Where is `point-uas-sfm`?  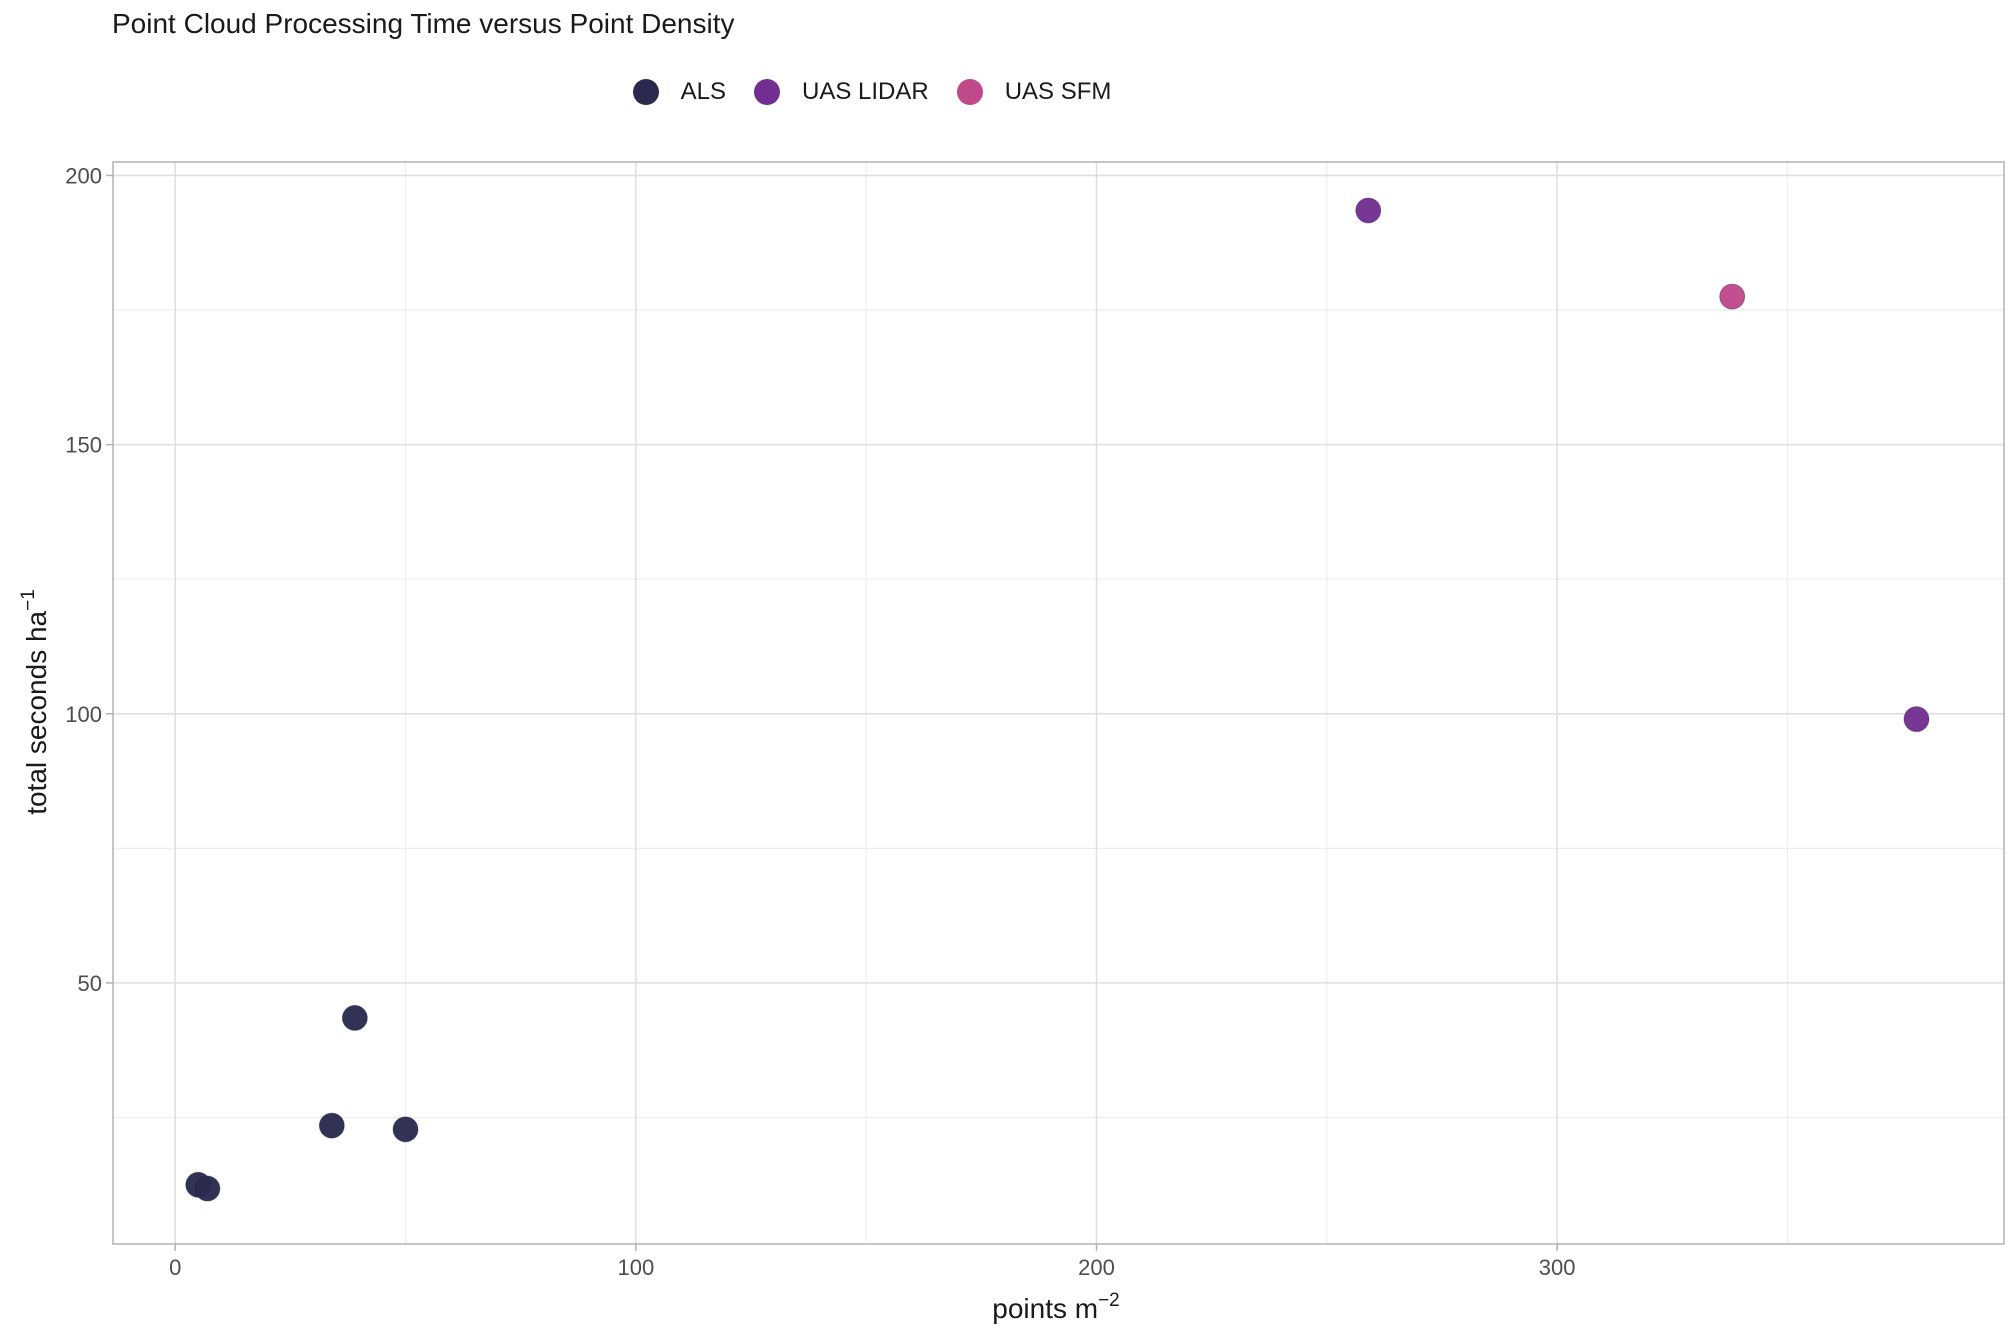
point-uas-sfm is located at coordinates (1732, 296).